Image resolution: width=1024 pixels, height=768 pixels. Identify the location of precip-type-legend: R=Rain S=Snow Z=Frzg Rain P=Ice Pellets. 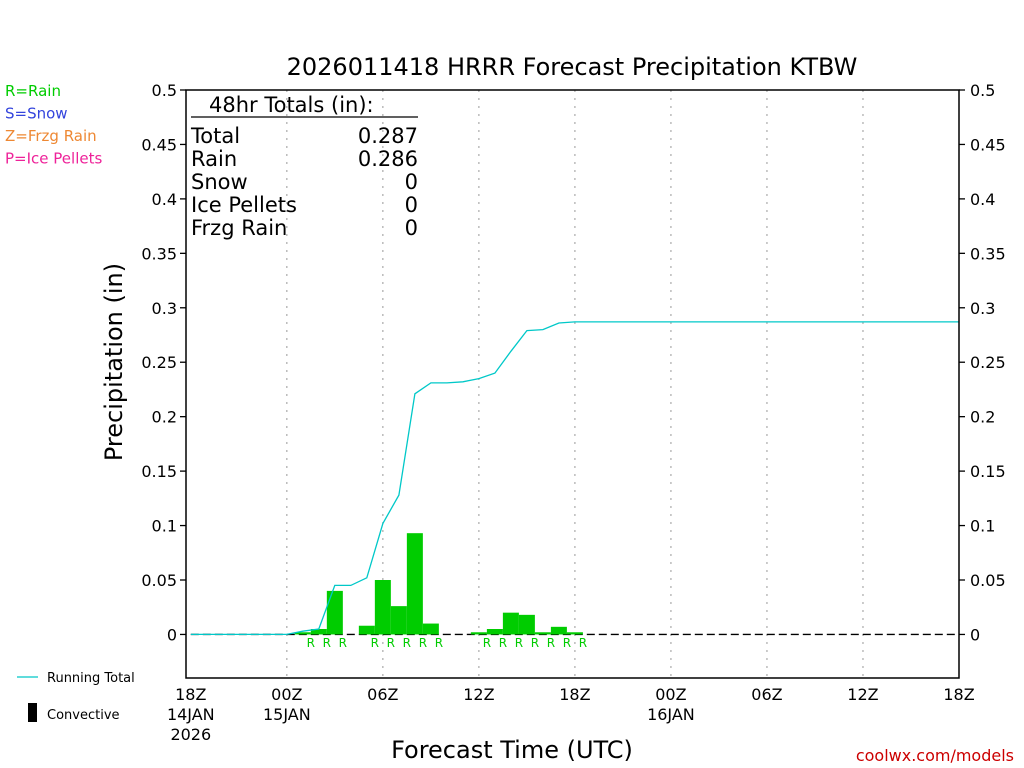
(53, 125).